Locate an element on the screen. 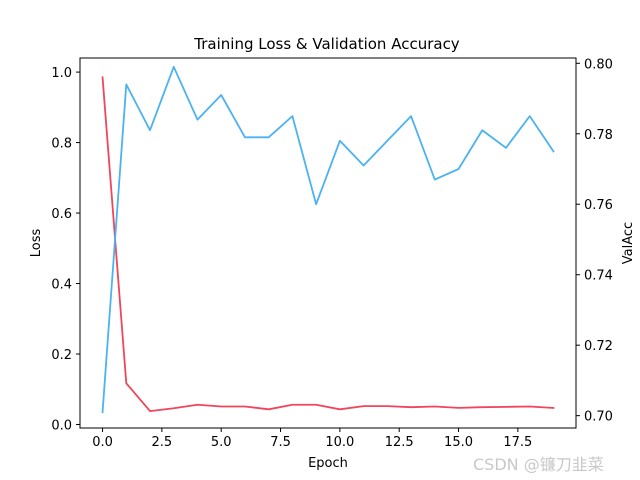  y-left-tick-label: 0.4 is located at coordinates (61, 285).